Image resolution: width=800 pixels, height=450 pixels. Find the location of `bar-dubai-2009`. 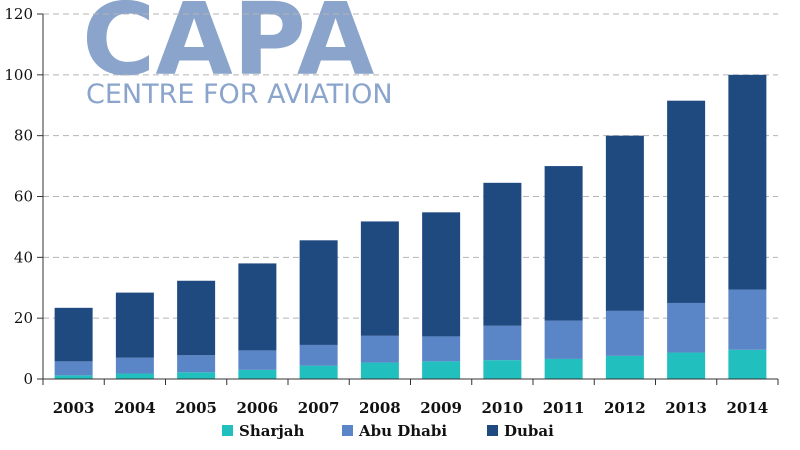

bar-dubai-2009 is located at coordinates (441, 274).